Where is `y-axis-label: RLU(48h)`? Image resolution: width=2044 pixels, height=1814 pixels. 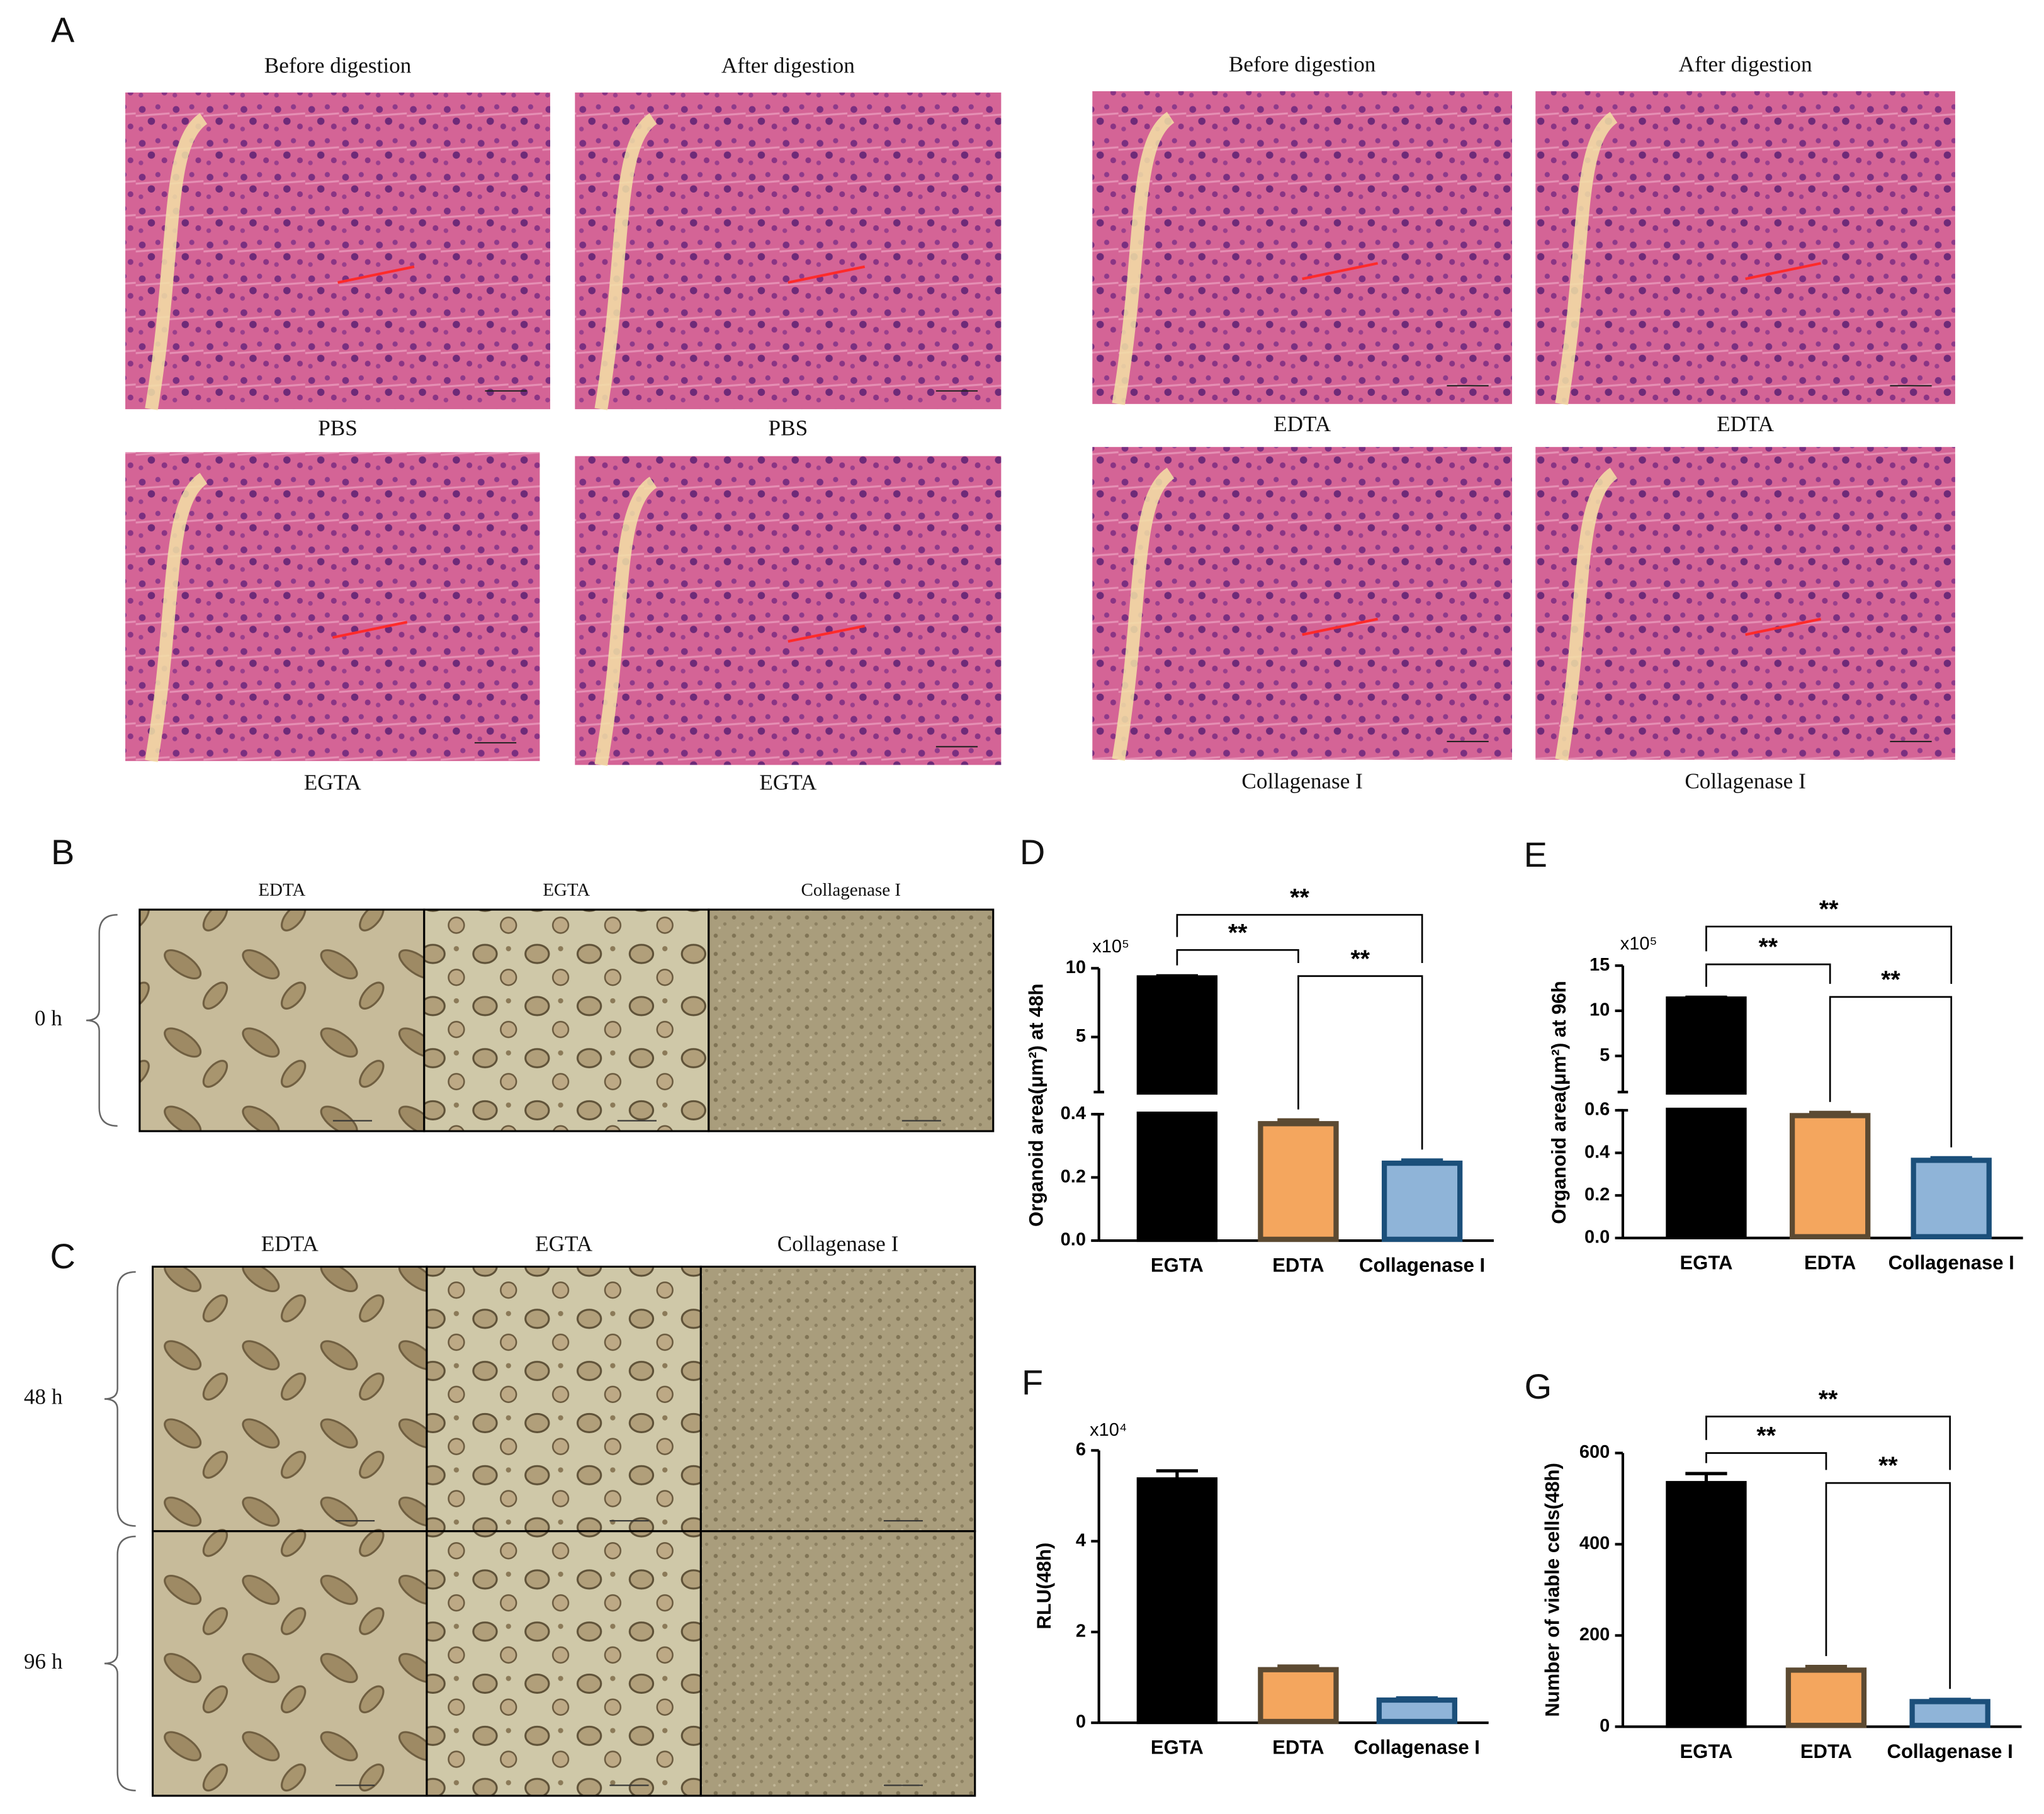 y-axis-label: RLU(48h) is located at coordinates (1044, 1586).